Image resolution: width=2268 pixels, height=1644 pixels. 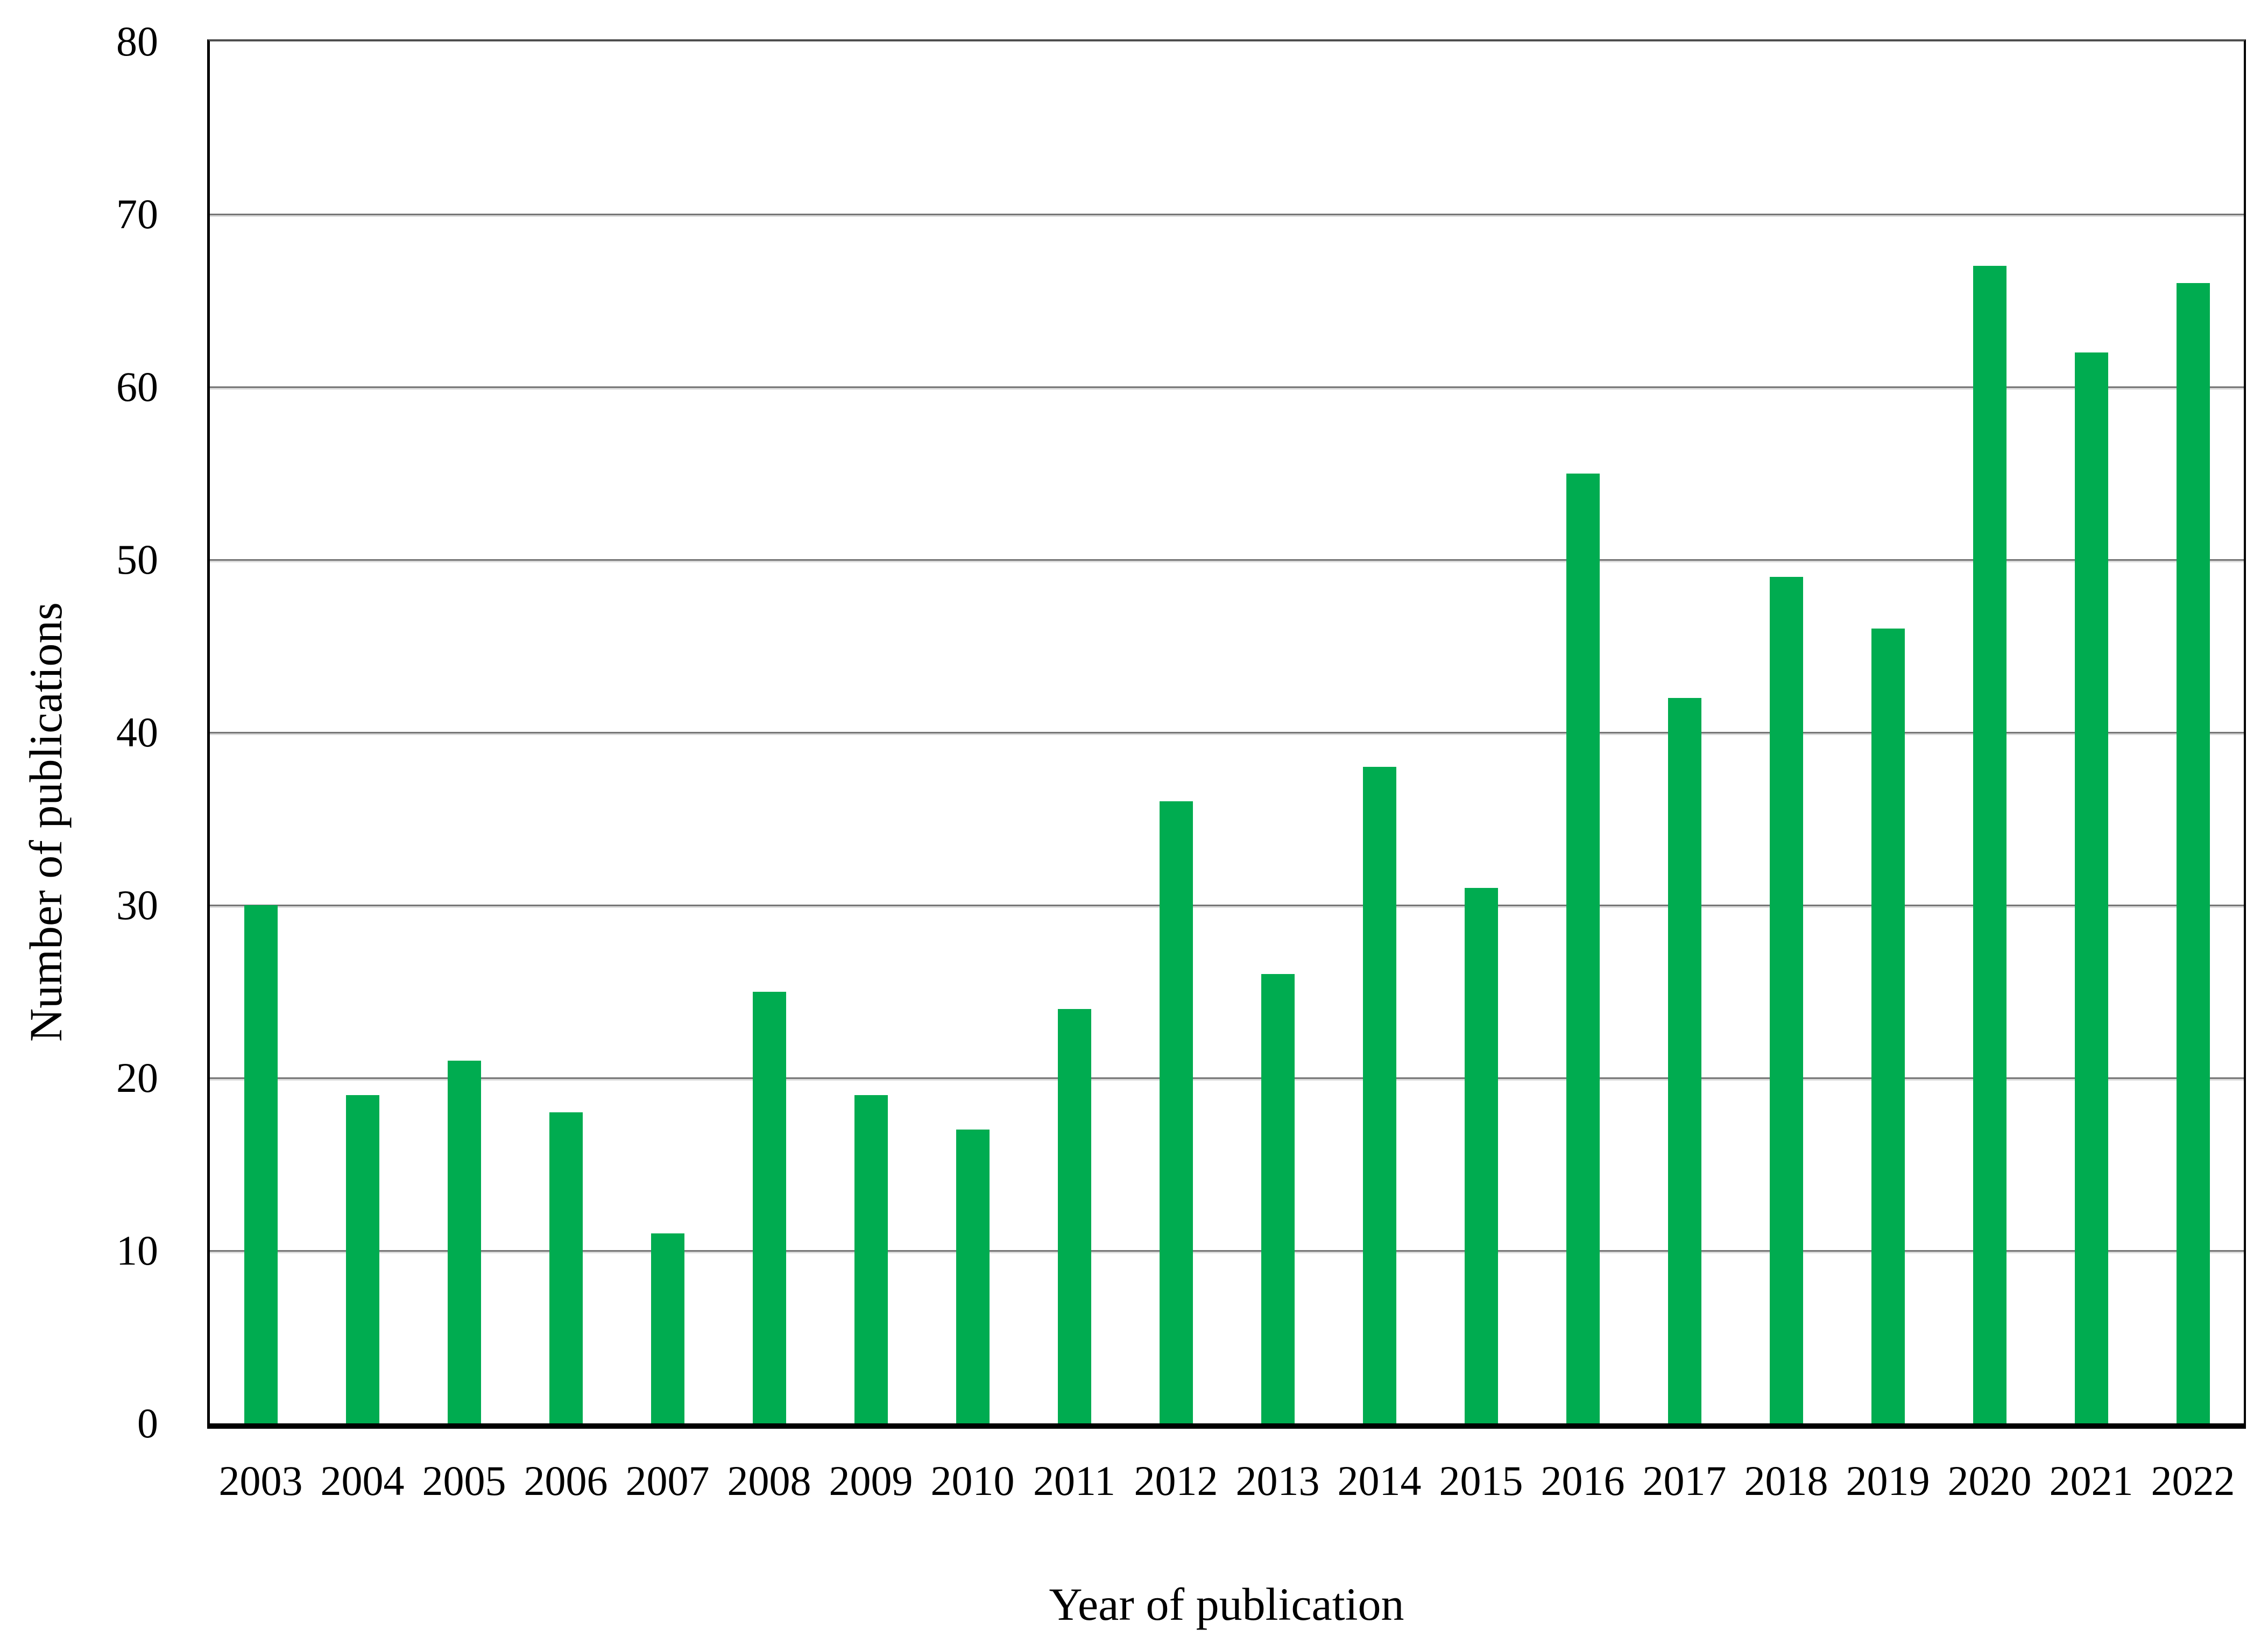 I want to click on x-tick-label-2010: 2010, so click(x=972, y=1480).